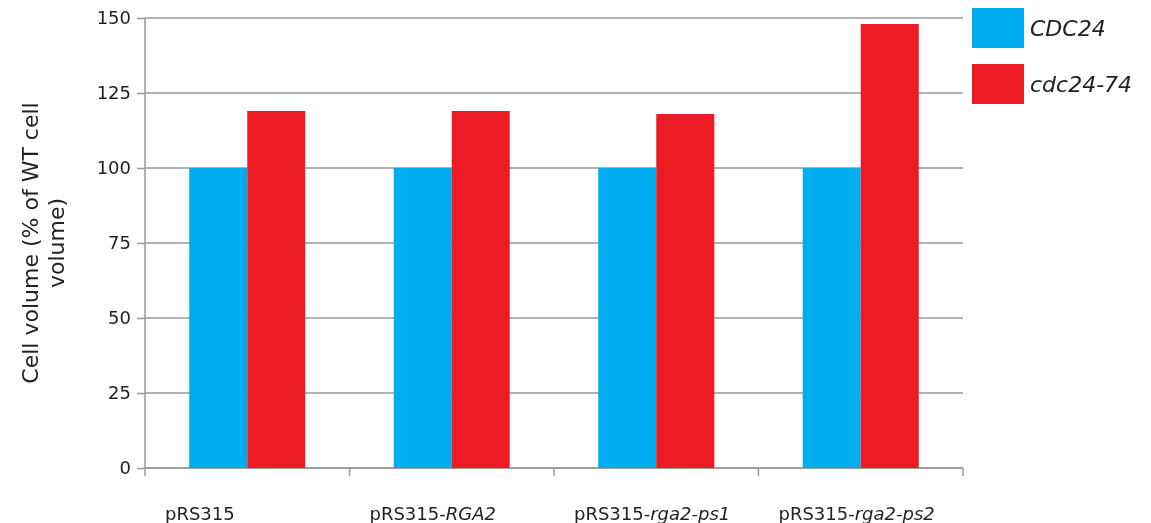 The width and height of the screenshot is (1151, 523). What do you see at coordinates (113, 18) in the screenshot?
I see `y-tick-label: 150` at bounding box center [113, 18].